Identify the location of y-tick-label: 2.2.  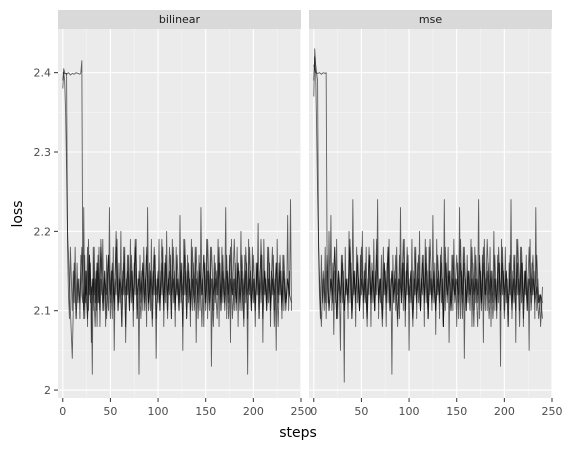
(43, 231).